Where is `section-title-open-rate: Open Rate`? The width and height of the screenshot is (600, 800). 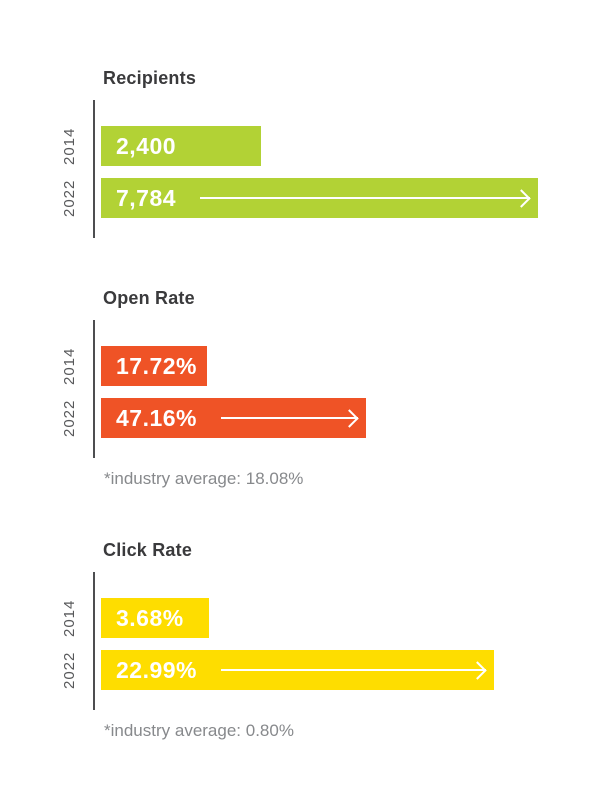 section-title-open-rate: Open Rate is located at coordinates (149, 298).